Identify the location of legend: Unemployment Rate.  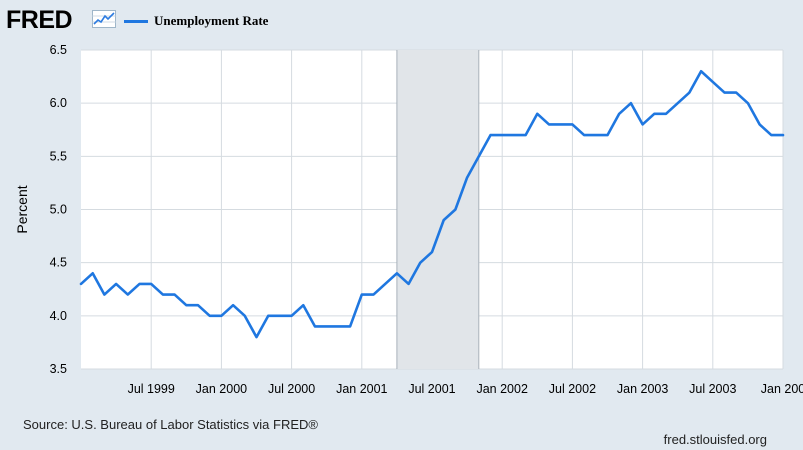
(196, 21).